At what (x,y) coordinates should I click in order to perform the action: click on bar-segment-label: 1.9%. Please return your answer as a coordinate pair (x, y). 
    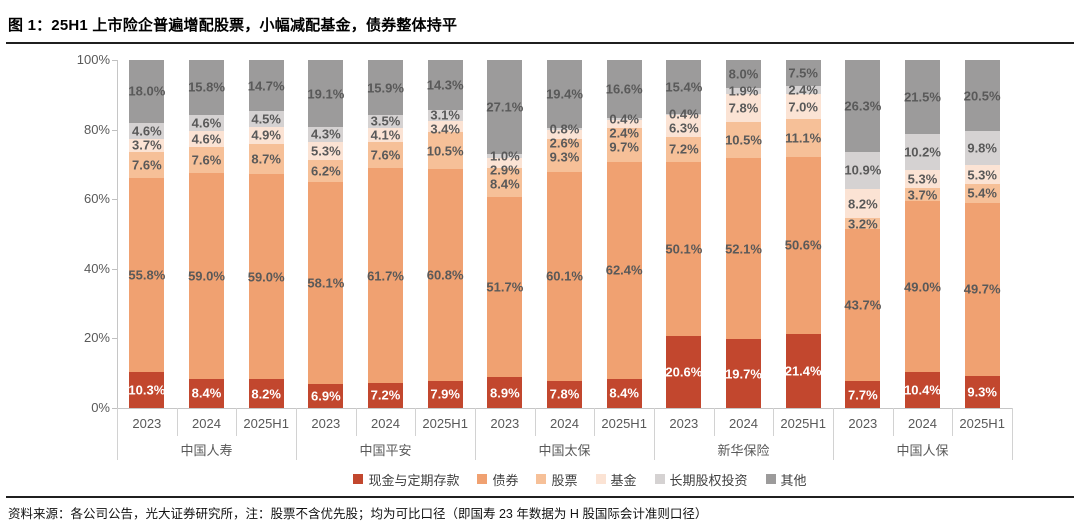
    Looking at the image, I should click on (743, 91).